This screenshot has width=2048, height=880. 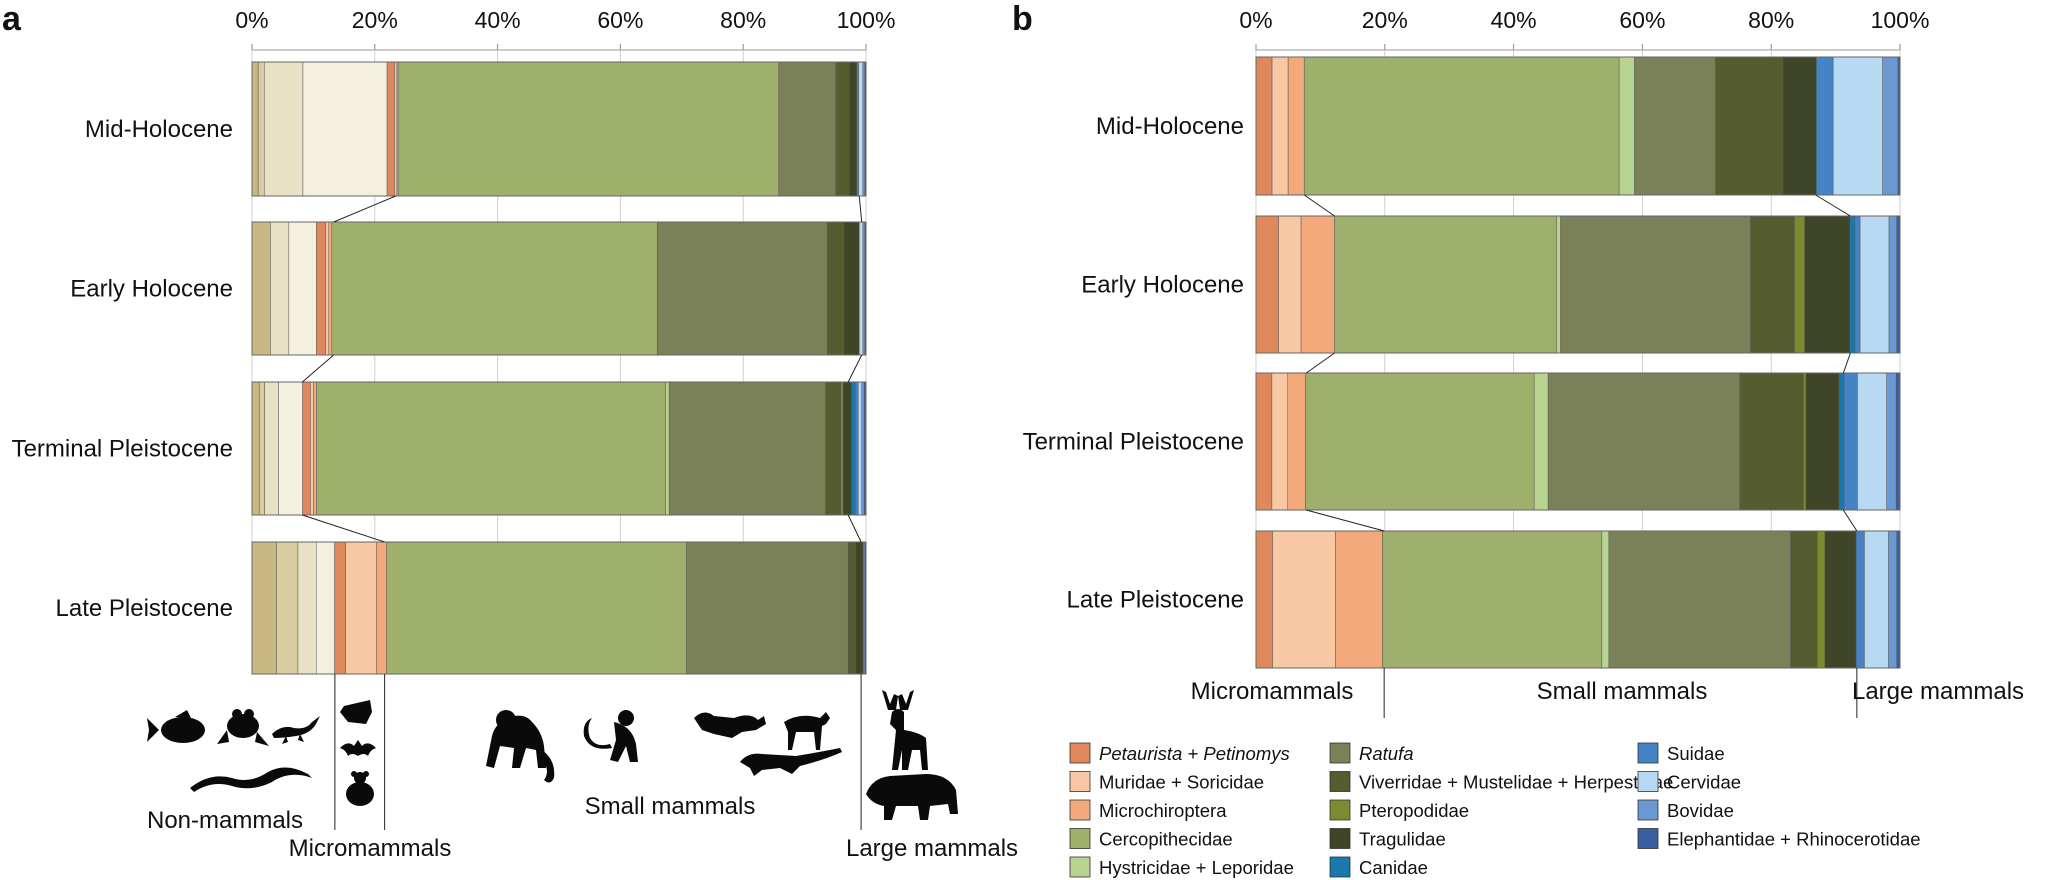 I want to click on legend-swatch-ratufa, so click(x=1340, y=753).